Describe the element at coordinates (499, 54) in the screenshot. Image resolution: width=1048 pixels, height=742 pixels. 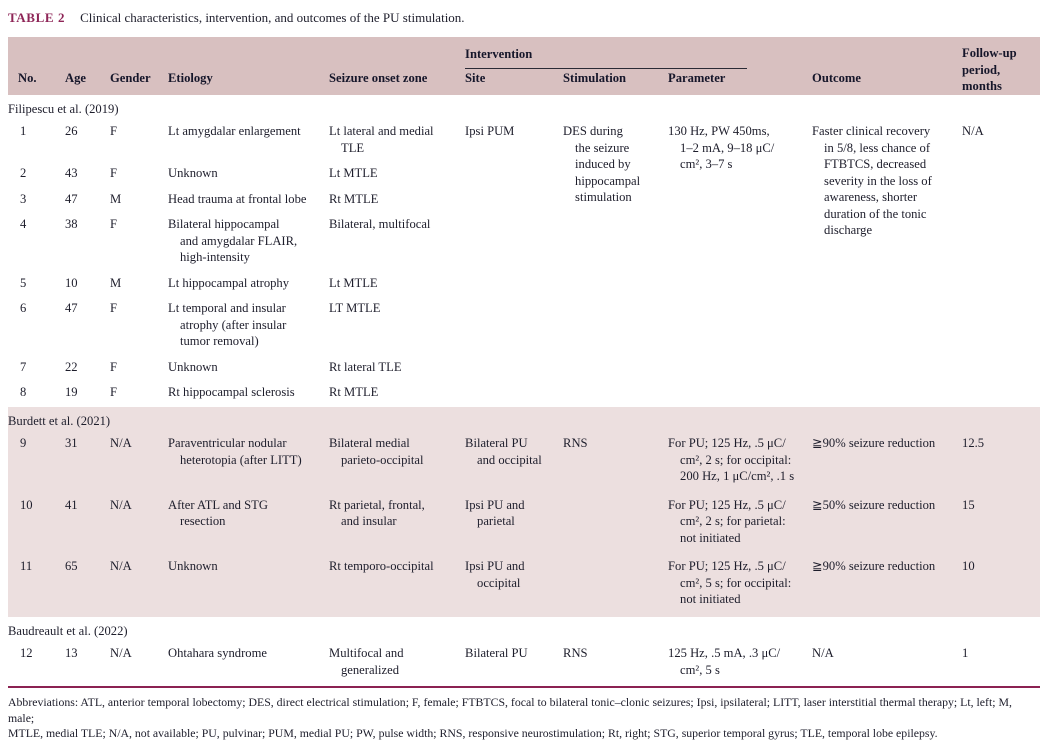
I see `intervention-group-label: Intervention` at that location.